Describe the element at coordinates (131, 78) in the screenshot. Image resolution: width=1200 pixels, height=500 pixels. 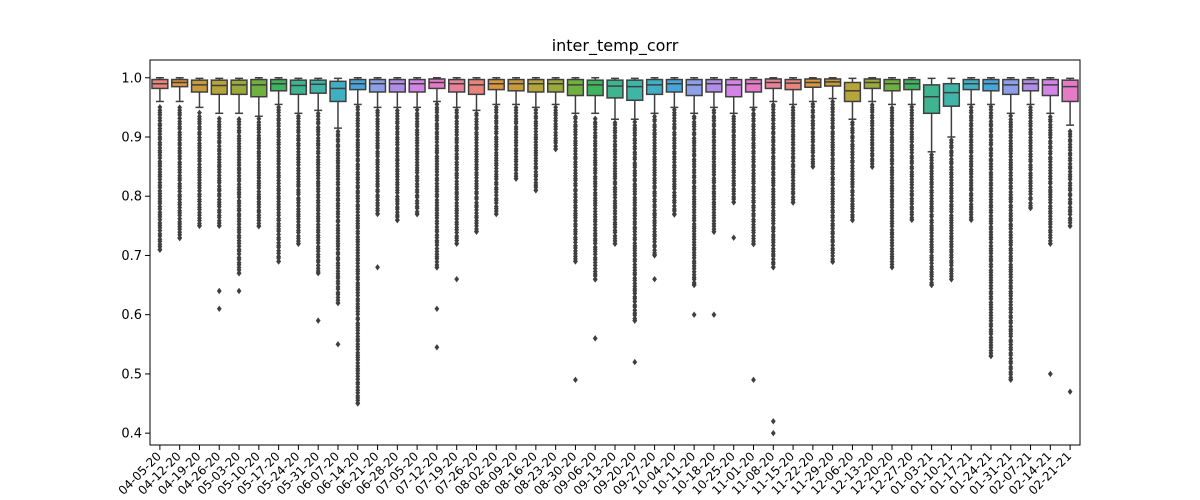
I see `y-tick-label: 1.0` at that location.